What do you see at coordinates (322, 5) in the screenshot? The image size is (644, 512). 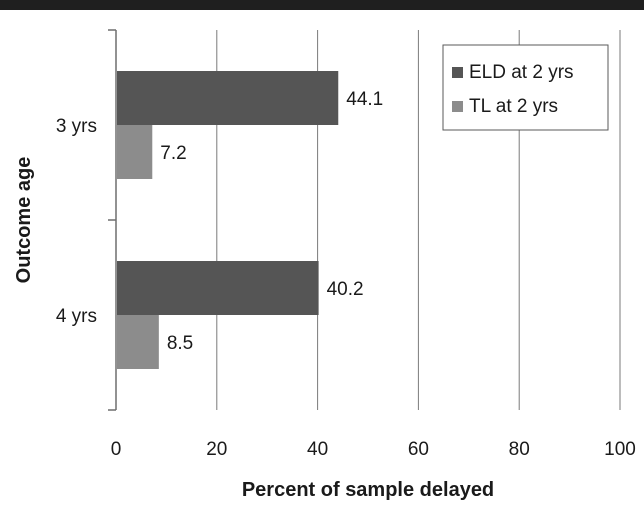 I see `top-rule` at bounding box center [322, 5].